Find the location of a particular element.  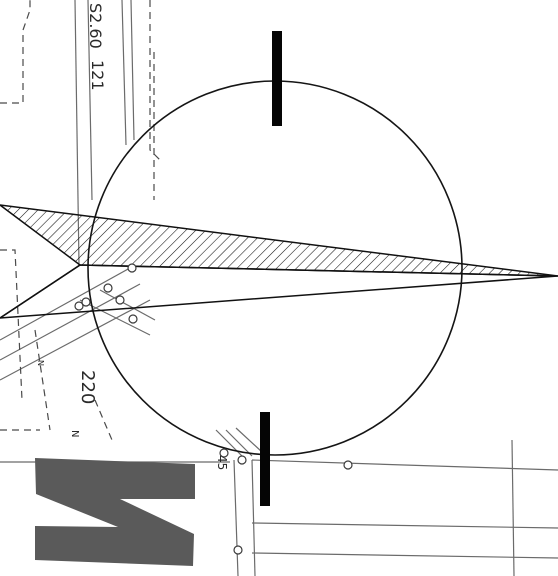

label-220: 220 is located at coordinates (87, 387).